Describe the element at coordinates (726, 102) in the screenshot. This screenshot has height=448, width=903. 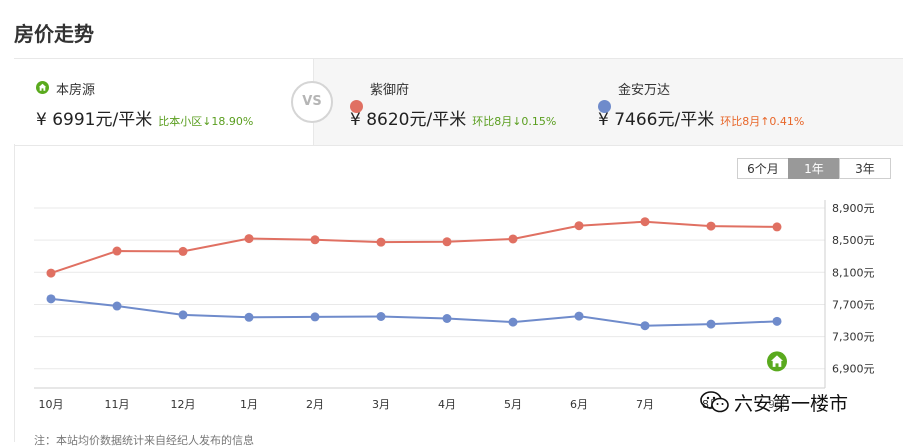
I see `comparison-item-jinanwanda: 金安万达 ¥ 7466元/平米 环比8月↑0.41%` at that location.